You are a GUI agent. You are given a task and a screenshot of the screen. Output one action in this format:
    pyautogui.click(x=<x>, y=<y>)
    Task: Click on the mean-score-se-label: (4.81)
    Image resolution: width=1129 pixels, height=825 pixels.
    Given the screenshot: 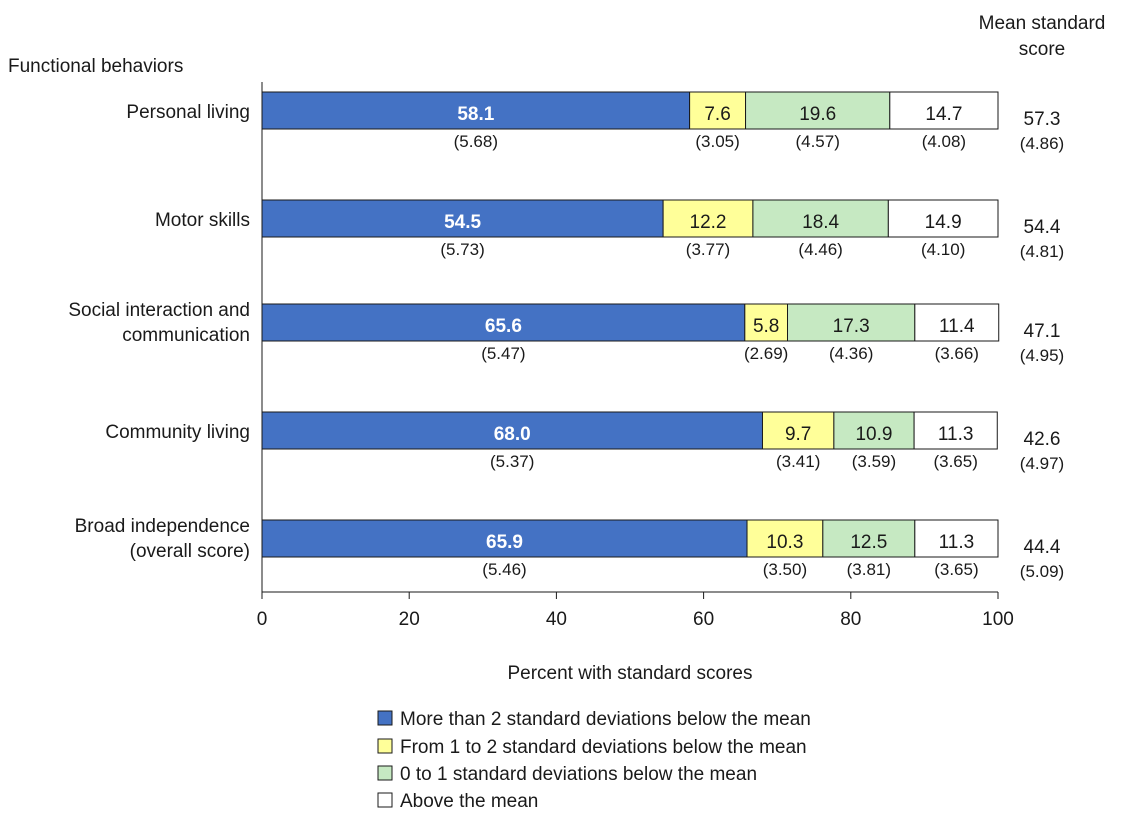 What is the action you would take?
    pyautogui.click(x=1042, y=251)
    